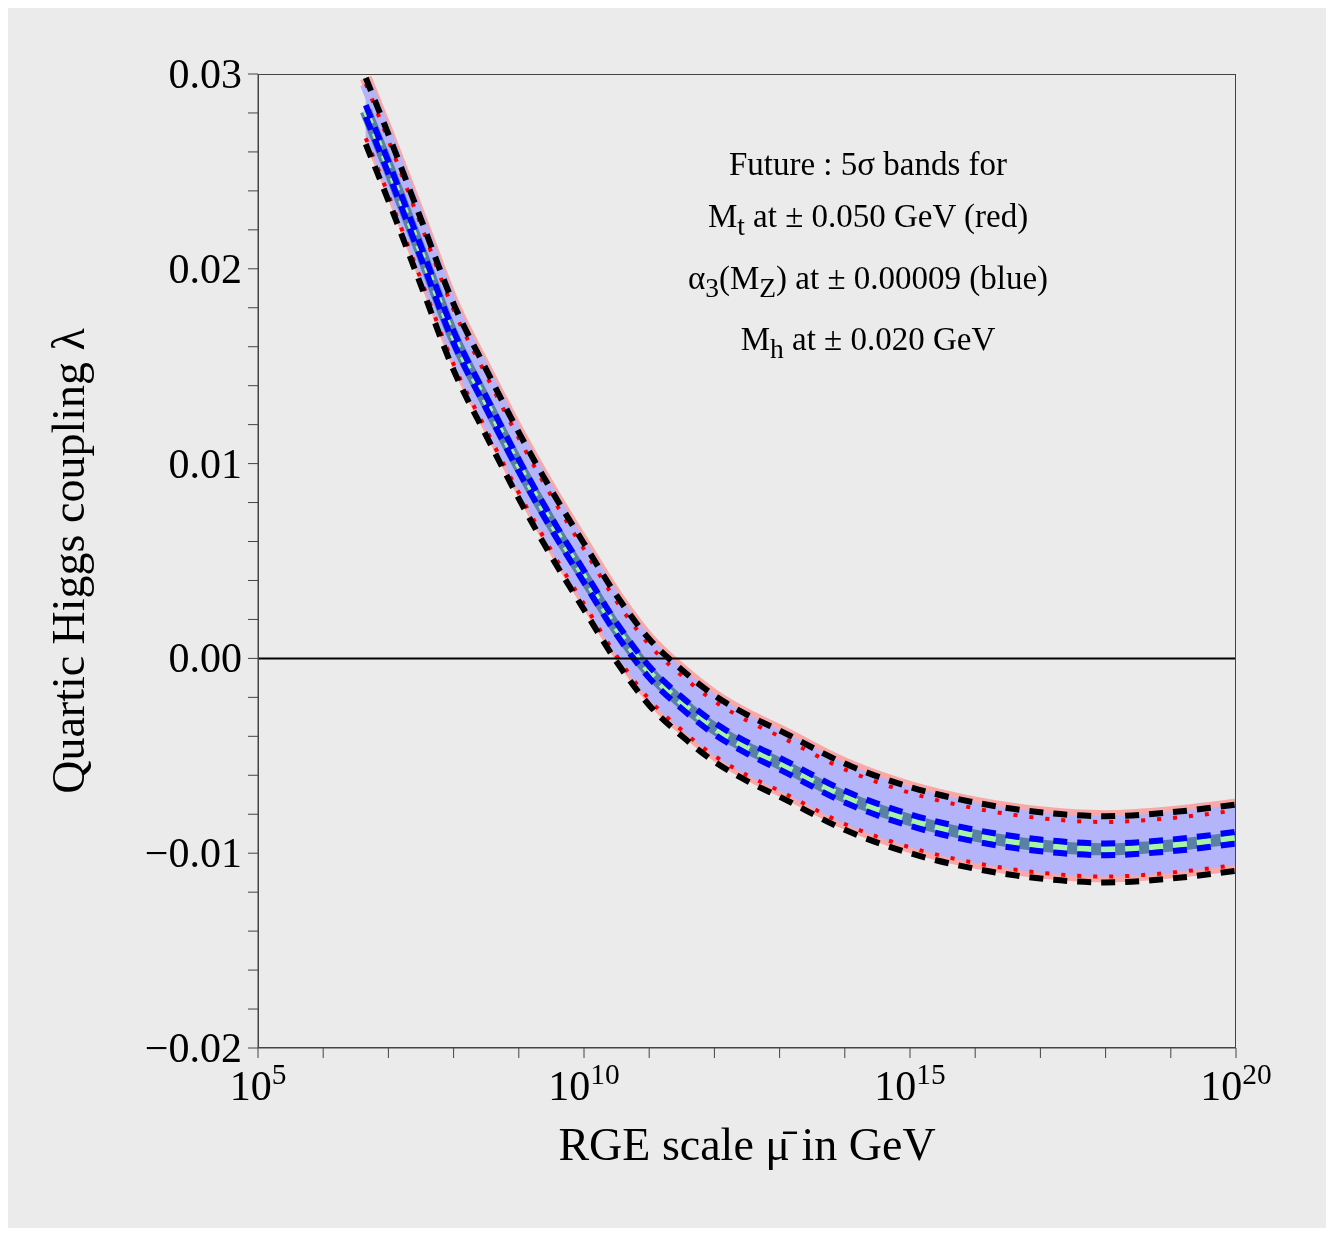  What do you see at coordinates (584, 1083) in the screenshot?
I see `x-tick-label: 10$^{10}$` at bounding box center [584, 1083].